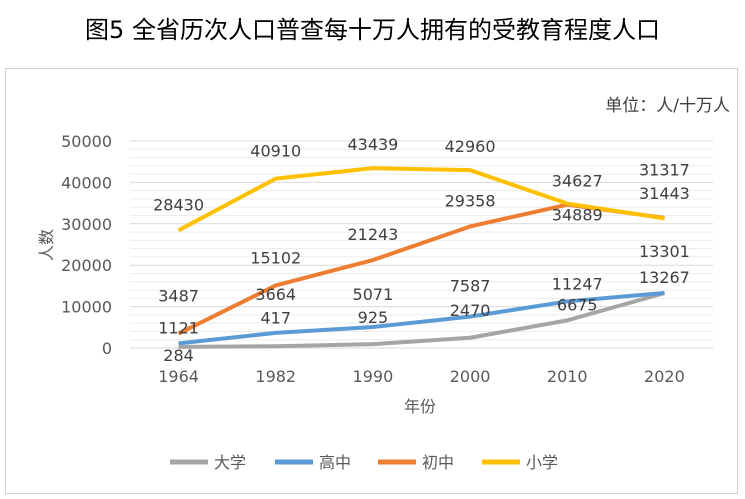 The height and width of the screenshot is (499, 745). What do you see at coordinates (372, 144) in the screenshot?
I see `data-label: 43439` at bounding box center [372, 144].